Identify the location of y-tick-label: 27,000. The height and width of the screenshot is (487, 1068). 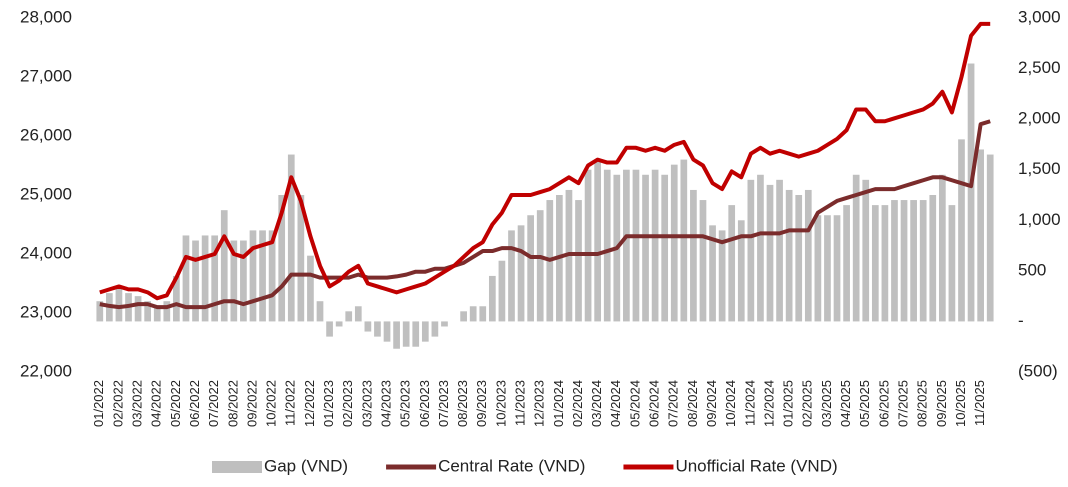
(46, 75).